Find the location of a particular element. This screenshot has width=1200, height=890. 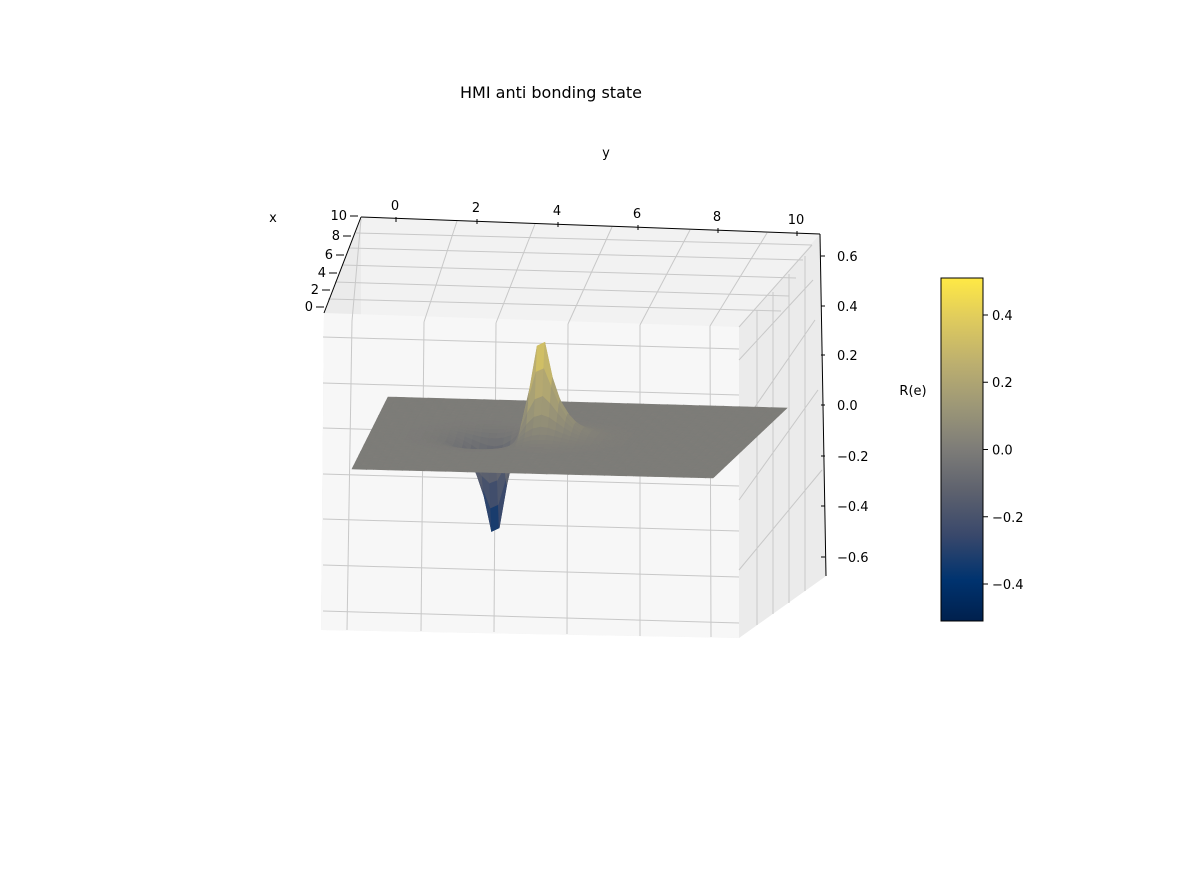

x-tick-label: 2 is located at coordinates (315, 290).